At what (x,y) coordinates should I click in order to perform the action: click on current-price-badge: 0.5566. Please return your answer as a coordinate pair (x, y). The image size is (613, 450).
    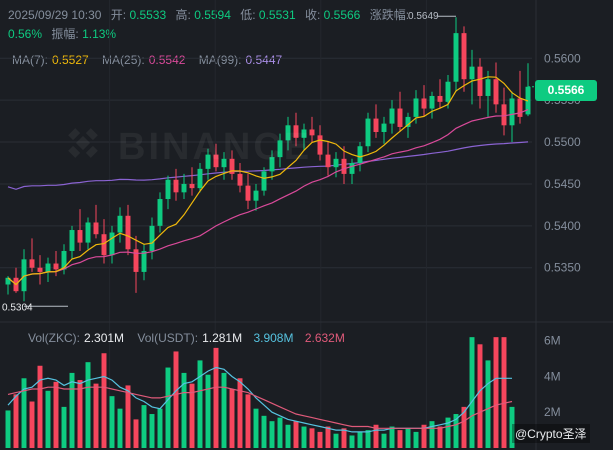
    Looking at the image, I should click on (566, 90).